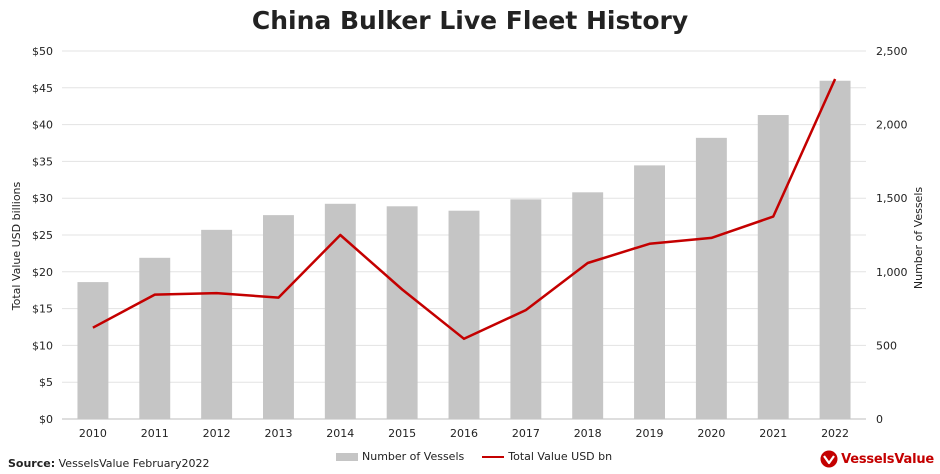 Image resolution: width=940 pixels, height=474 pixels. Describe the element at coordinates (217, 324) in the screenshot. I see `bar-2012` at that location.